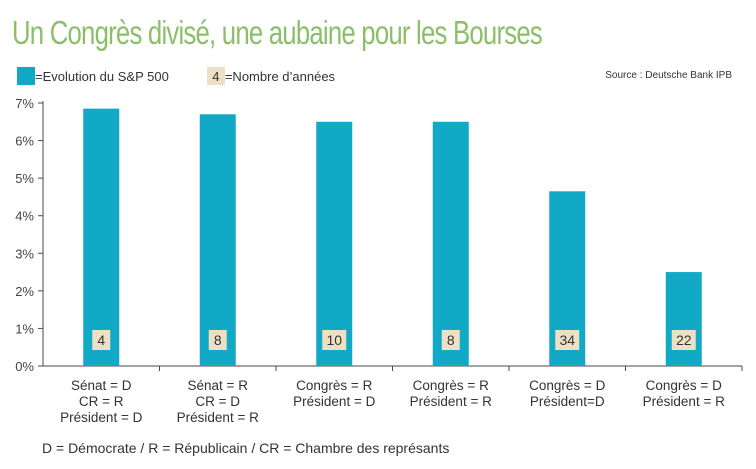  Describe the element at coordinates (101, 401) in the screenshot. I see `category-label-line: CR = R` at that location.